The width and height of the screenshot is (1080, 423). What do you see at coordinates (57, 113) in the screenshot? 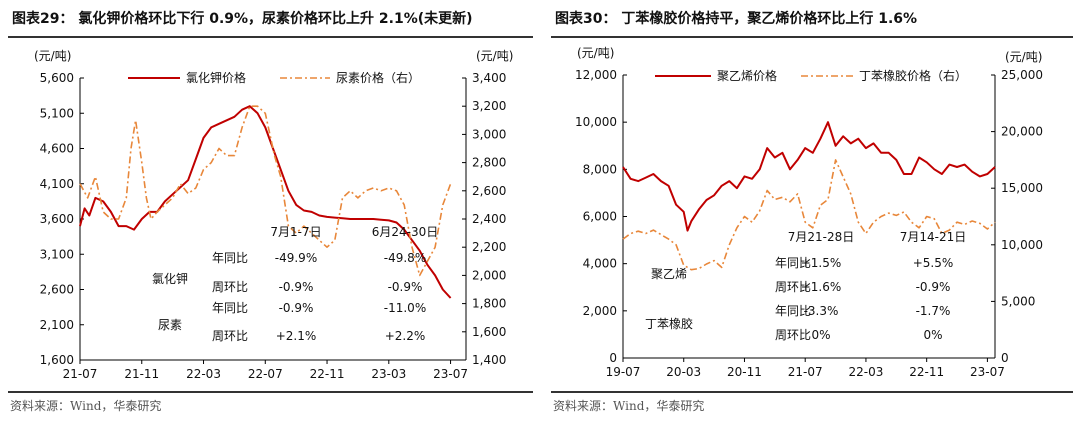
I see `y-tick-label-left: 5,100` at bounding box center [57, 113].